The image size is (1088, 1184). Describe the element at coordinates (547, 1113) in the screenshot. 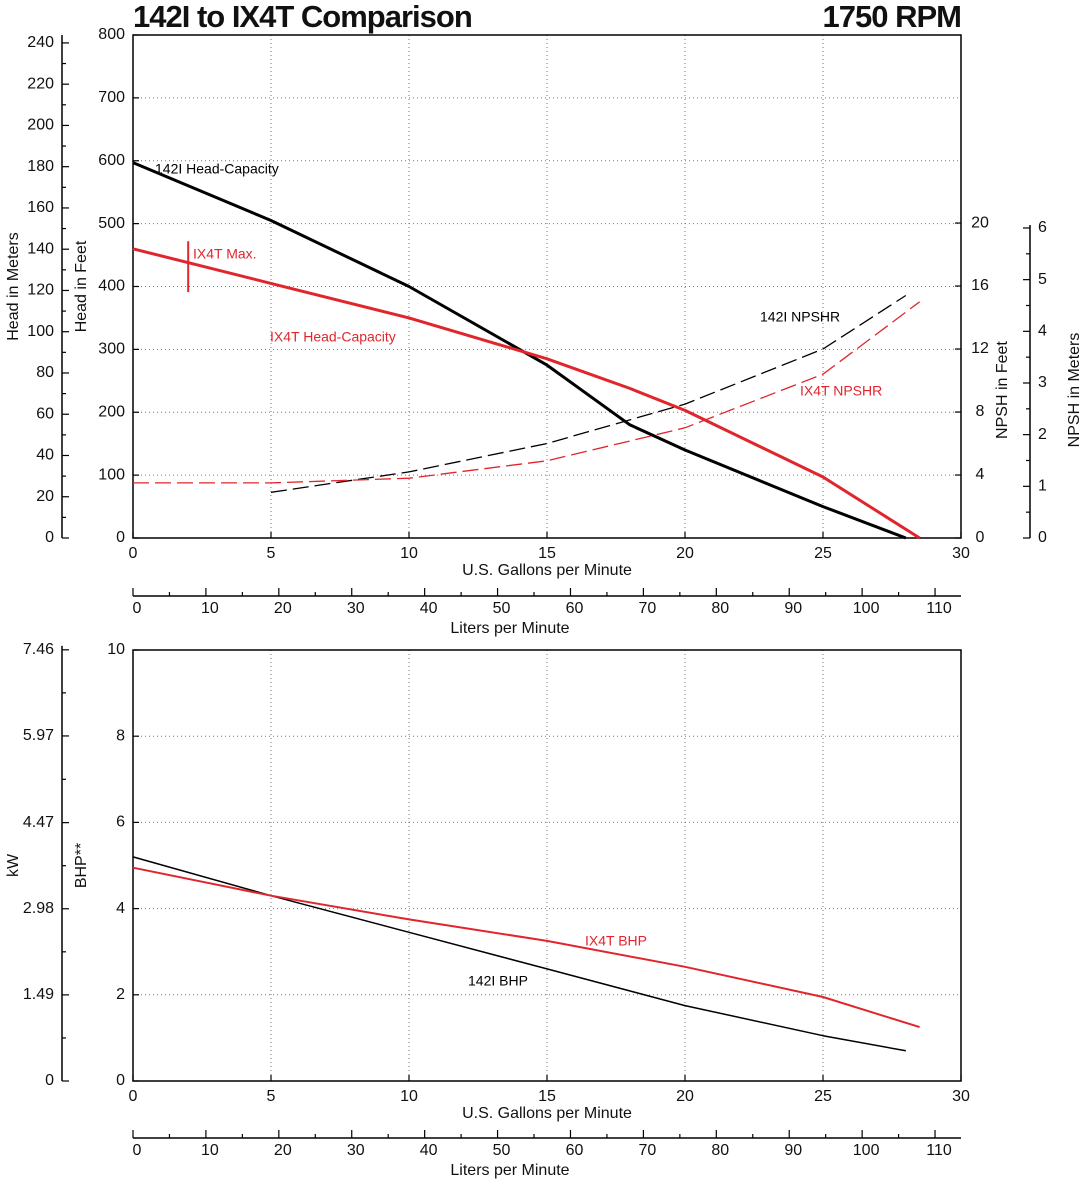

I see `x-axis-label: U.S. Gallons per Minute` at that location.